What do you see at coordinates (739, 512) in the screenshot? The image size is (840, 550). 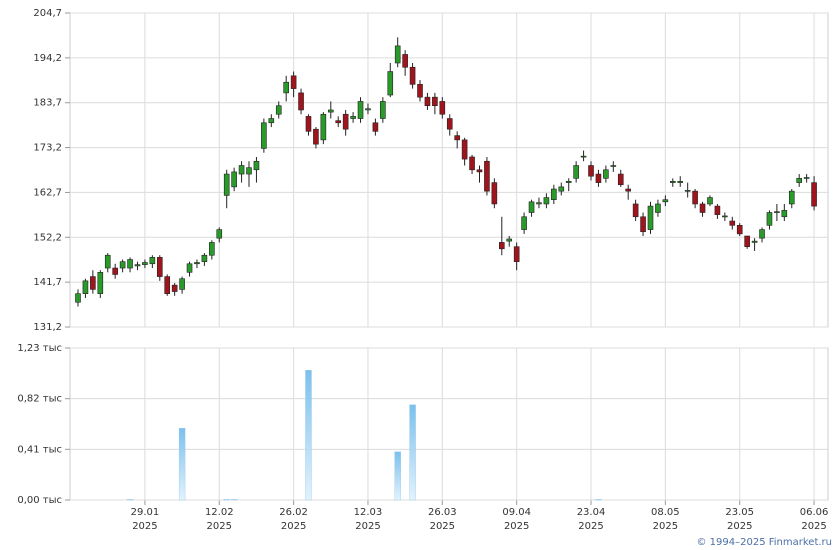 I see `x-tick-label: 23.05` at bounding box center [739, 512].